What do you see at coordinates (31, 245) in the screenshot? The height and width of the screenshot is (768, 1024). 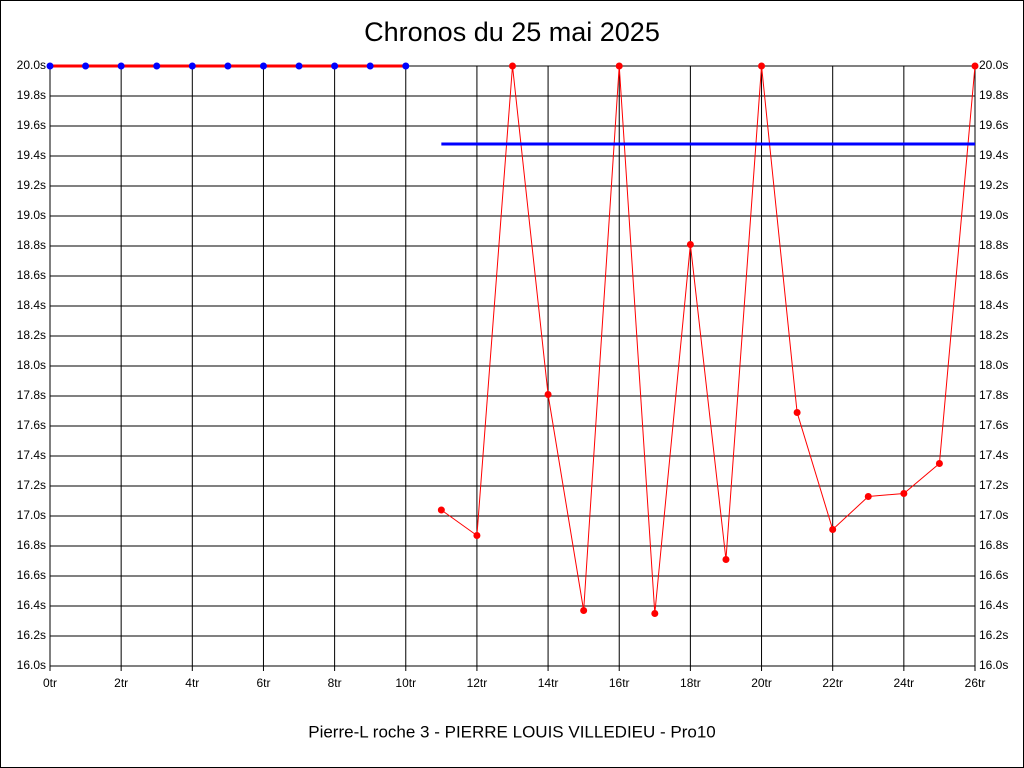 I see `y-tick-label: 18.8s` at bounding box center [31, 245].